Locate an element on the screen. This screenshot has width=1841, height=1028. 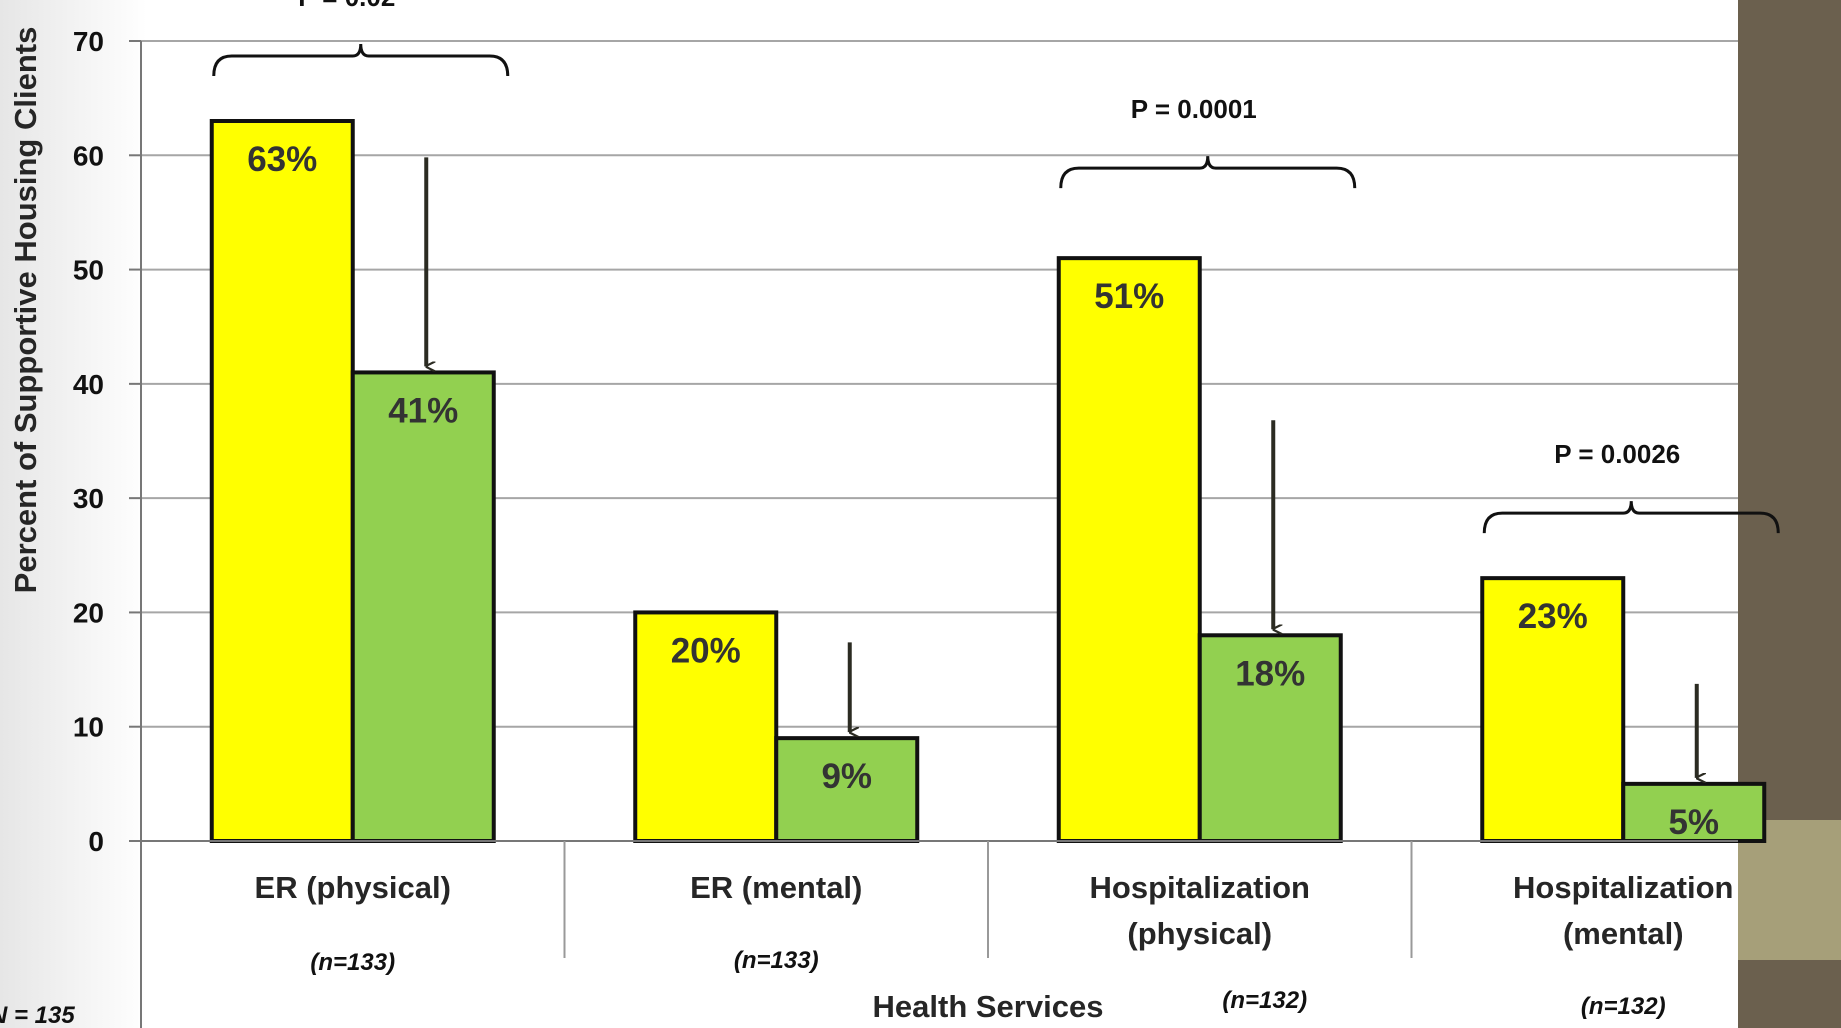
category-label-1-0: ER (mental) is located at coordinates (776, 887).